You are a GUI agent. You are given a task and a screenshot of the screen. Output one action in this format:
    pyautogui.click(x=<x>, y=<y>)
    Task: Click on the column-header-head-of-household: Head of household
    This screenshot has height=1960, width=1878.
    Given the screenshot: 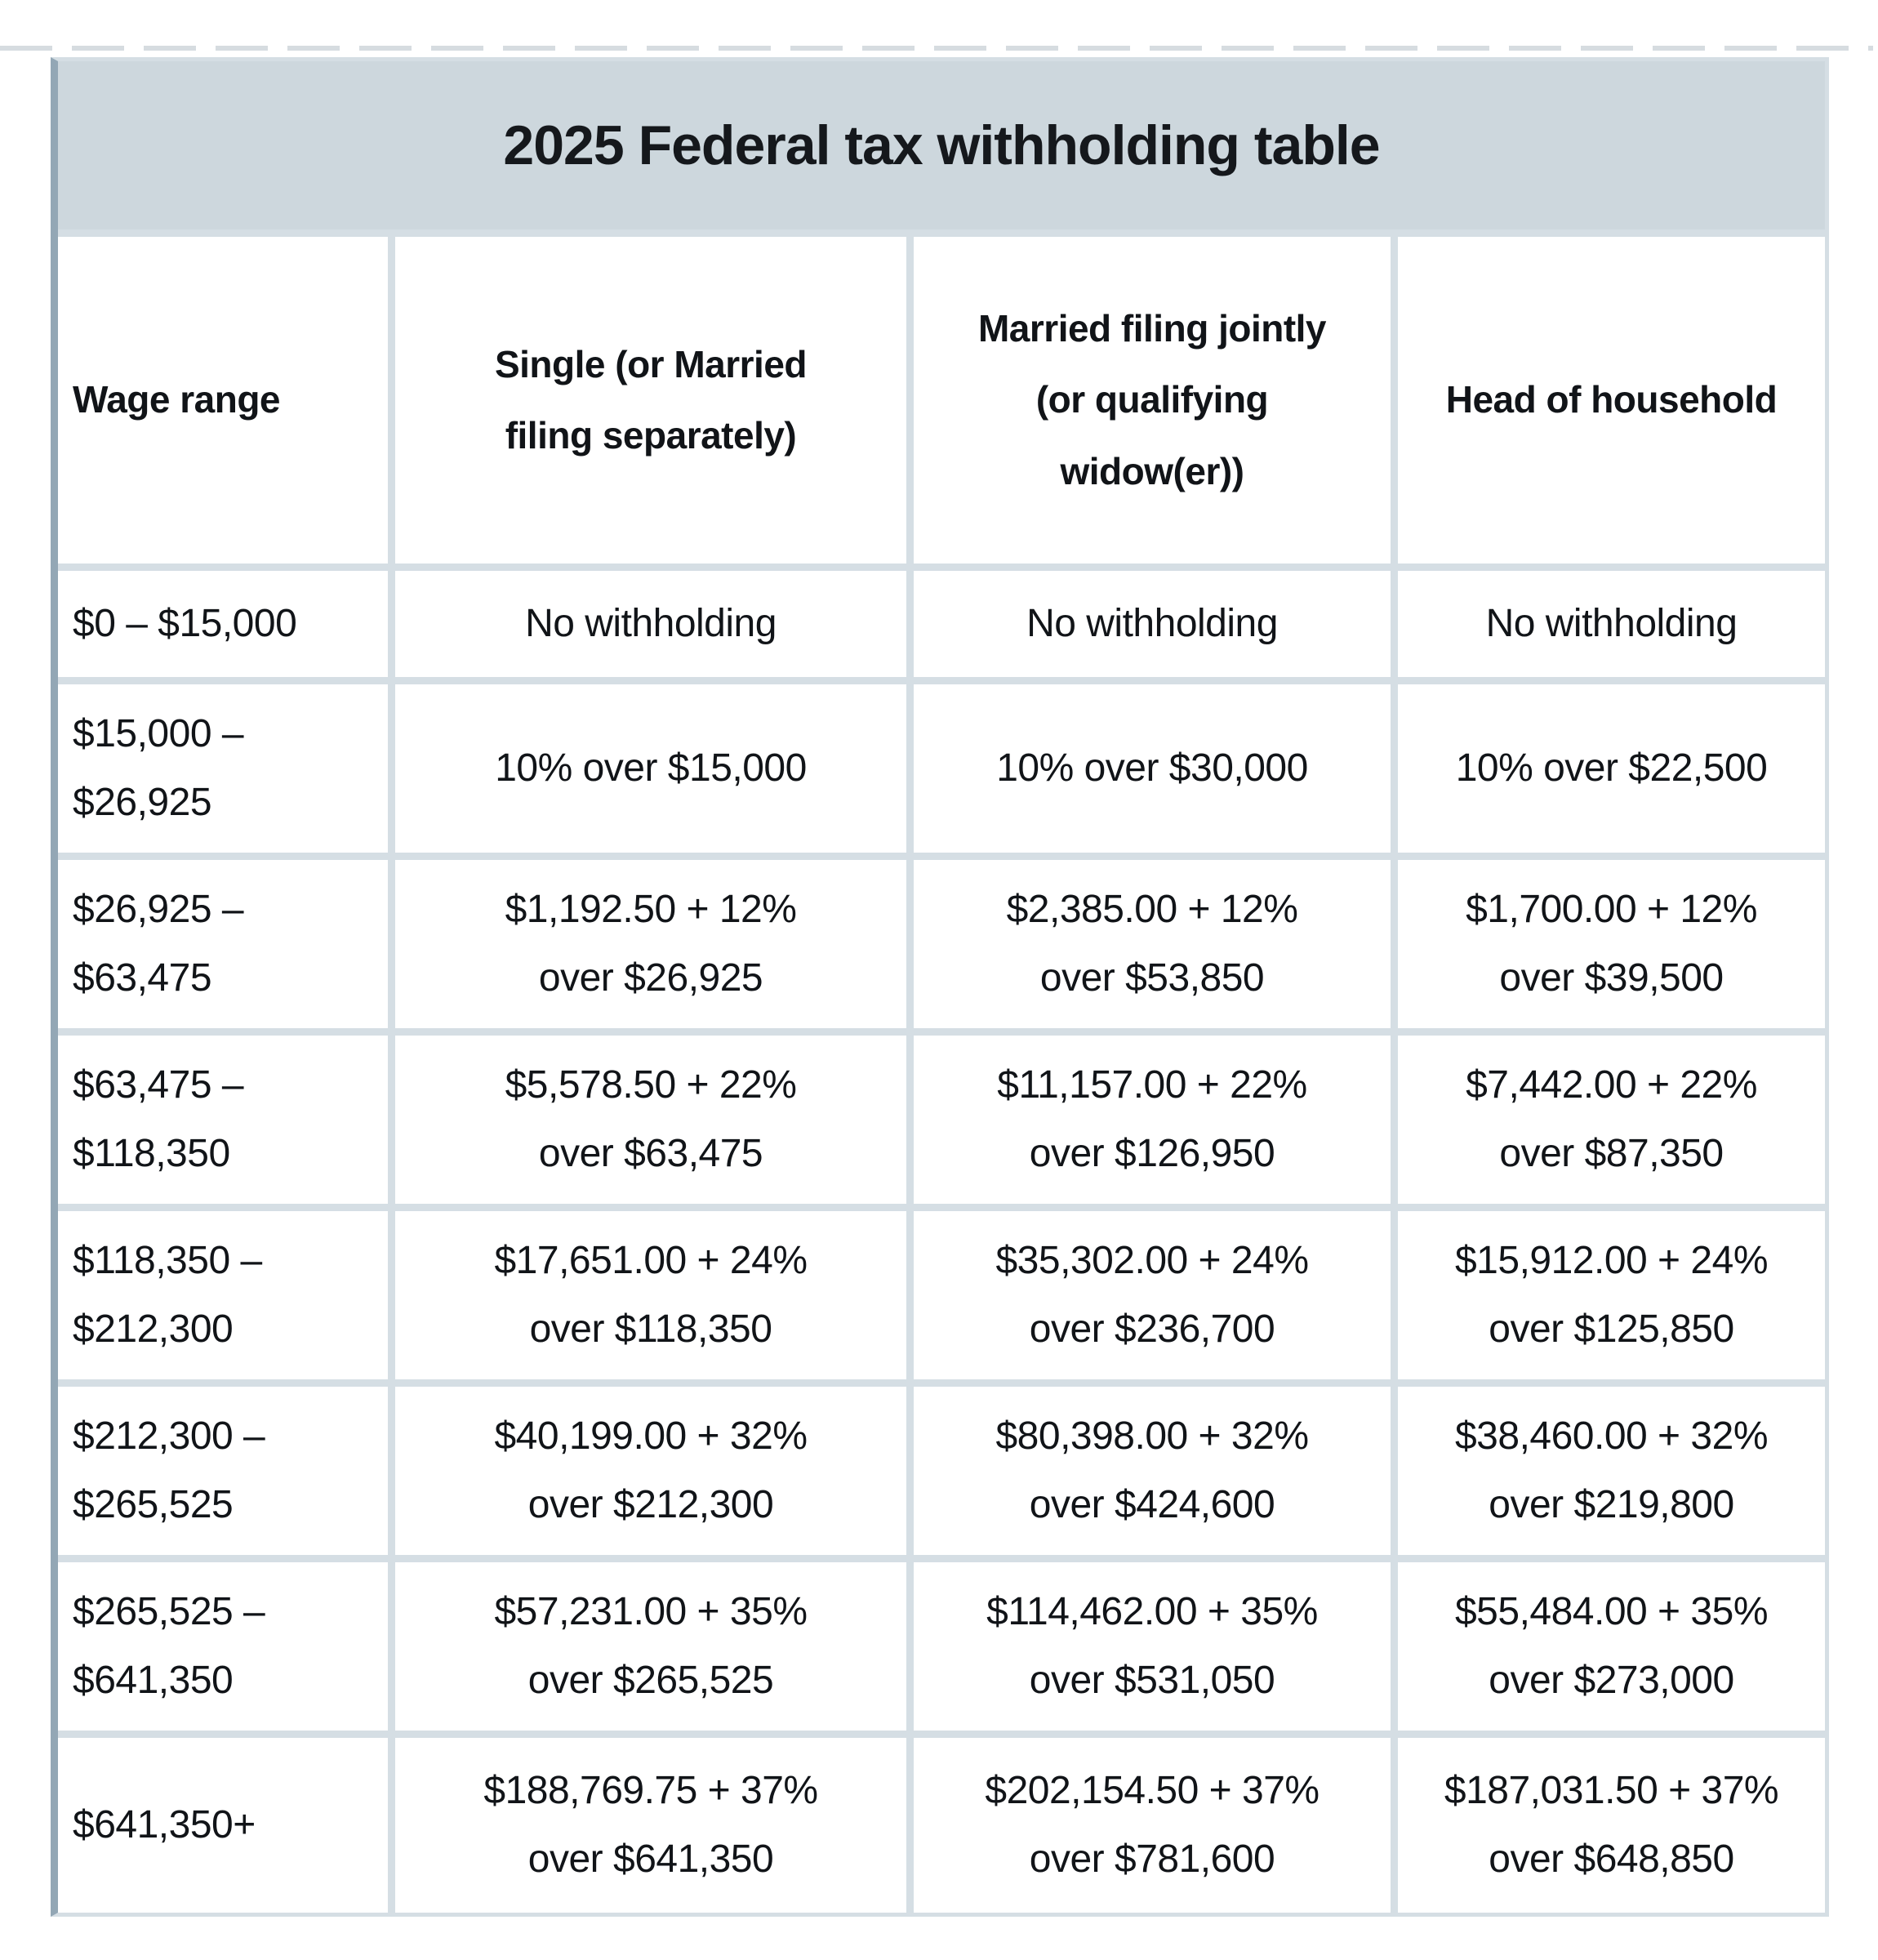 What is the action you would take?
    pyautogui.click(x=1612, y=400)
    